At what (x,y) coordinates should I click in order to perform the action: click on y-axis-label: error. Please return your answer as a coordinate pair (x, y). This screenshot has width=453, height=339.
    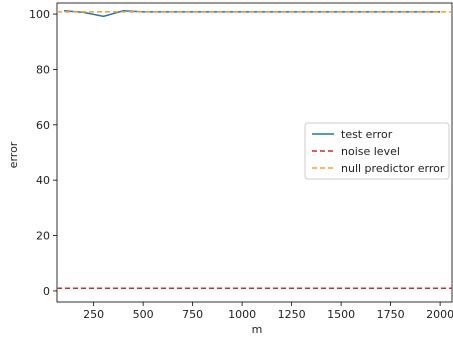
    Looking at the image, I should click on (13, 154).